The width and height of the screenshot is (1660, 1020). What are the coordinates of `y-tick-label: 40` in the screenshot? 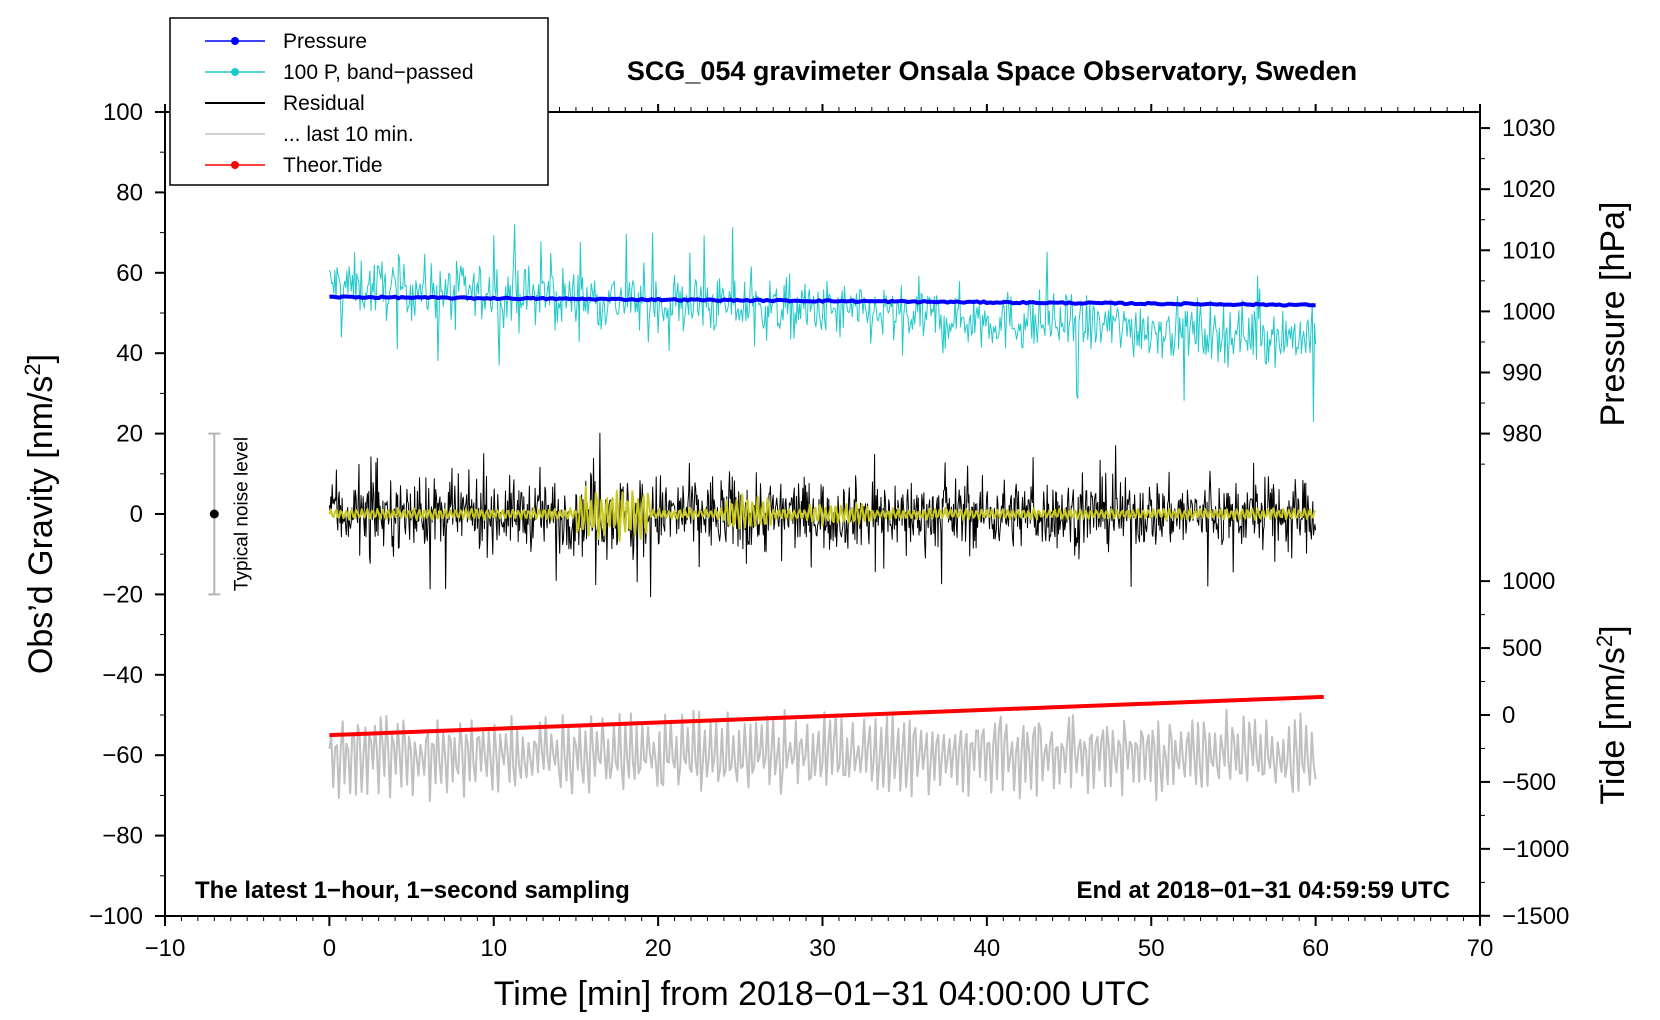 It's located at (129, 353).